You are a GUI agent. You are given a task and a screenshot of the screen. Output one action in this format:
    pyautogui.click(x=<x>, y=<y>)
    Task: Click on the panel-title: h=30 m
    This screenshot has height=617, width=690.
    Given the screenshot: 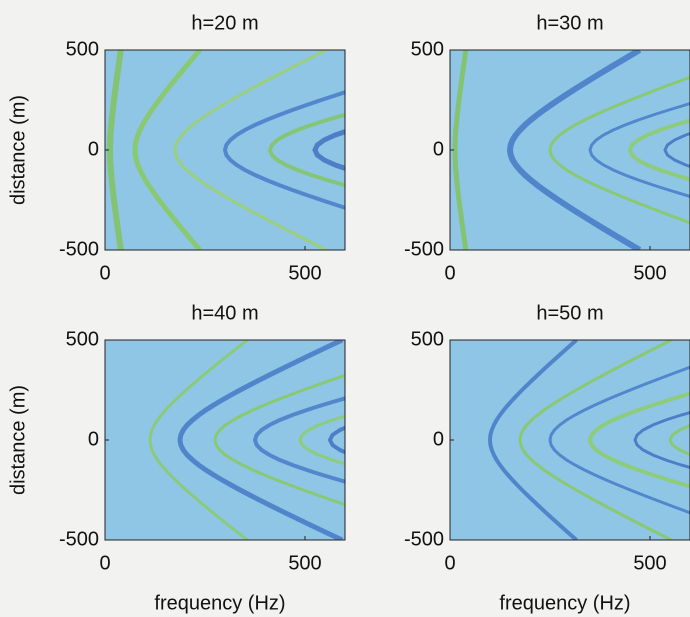 What is the action you would take?
    pyautogui.click(x=569, y=23)
    